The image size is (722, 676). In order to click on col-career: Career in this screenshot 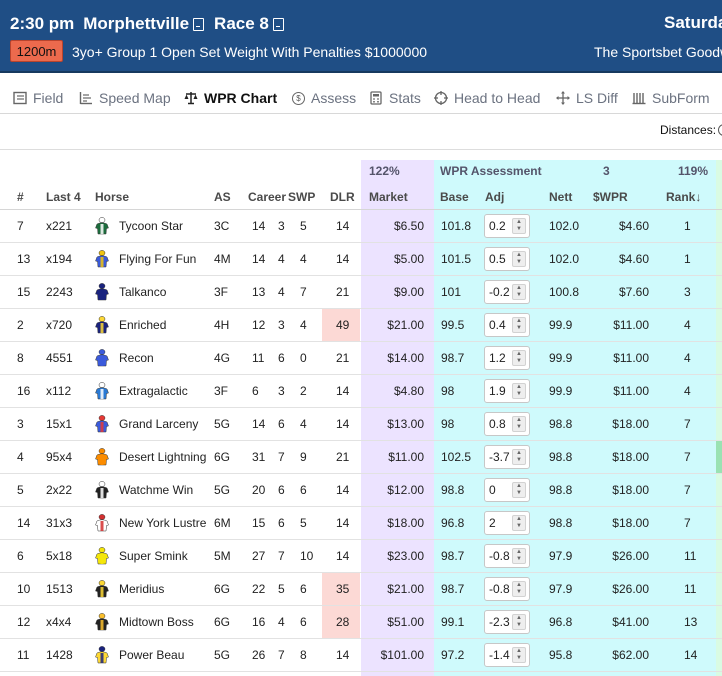, I will do `click(267, 197)`.